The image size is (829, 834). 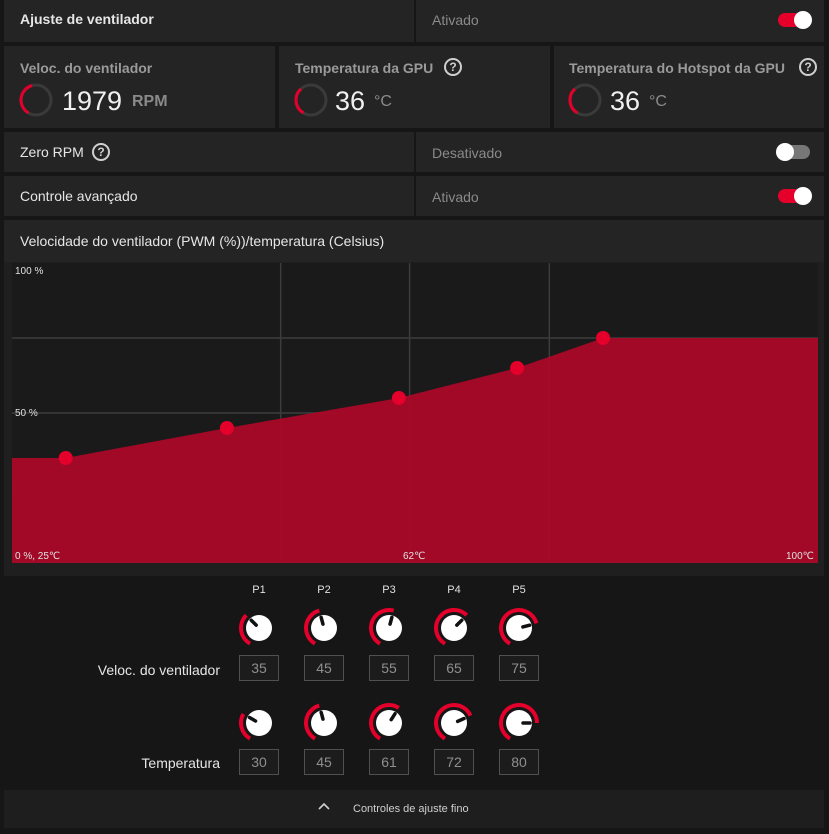 What do you see at coordinates (411, 809) in the screenshot?
I see `fine-controls-label: Controles de ajuste fino` at bounding box center [411, 809].